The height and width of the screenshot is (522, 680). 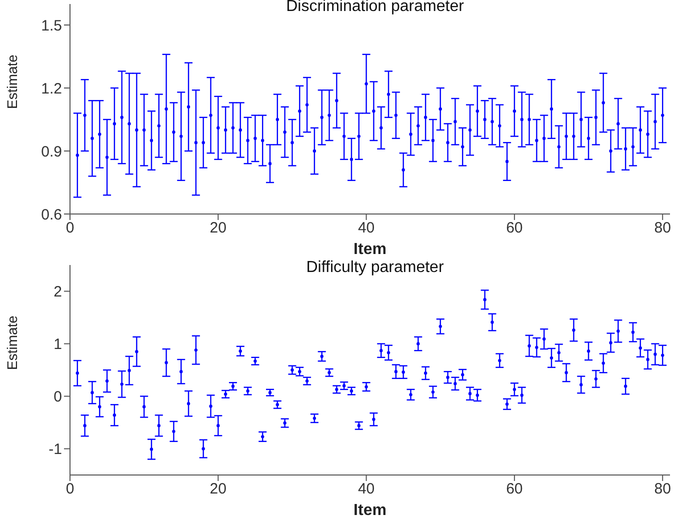 I want to click on y-tick-label: -1, so click(x=55, y=449).